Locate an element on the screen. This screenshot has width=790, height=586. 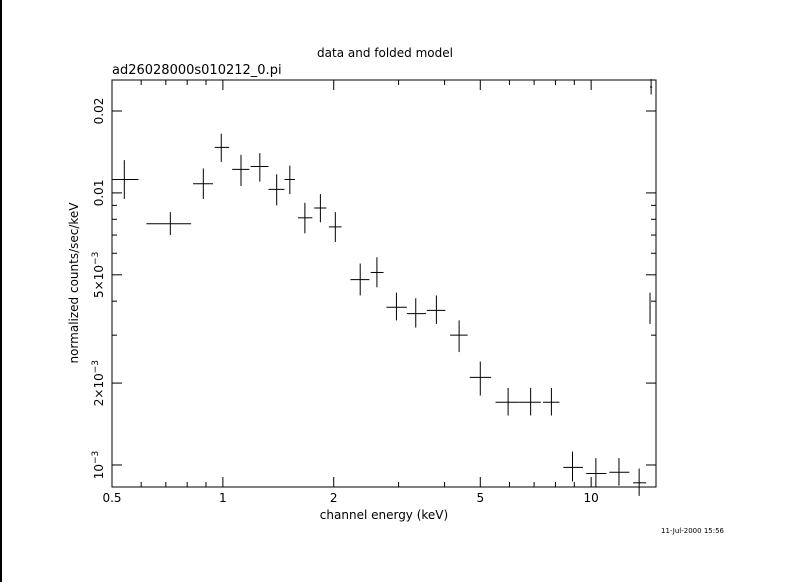
chart-subtitle: ad26028000s010212_0.pi is located at coordinates (197, 70).